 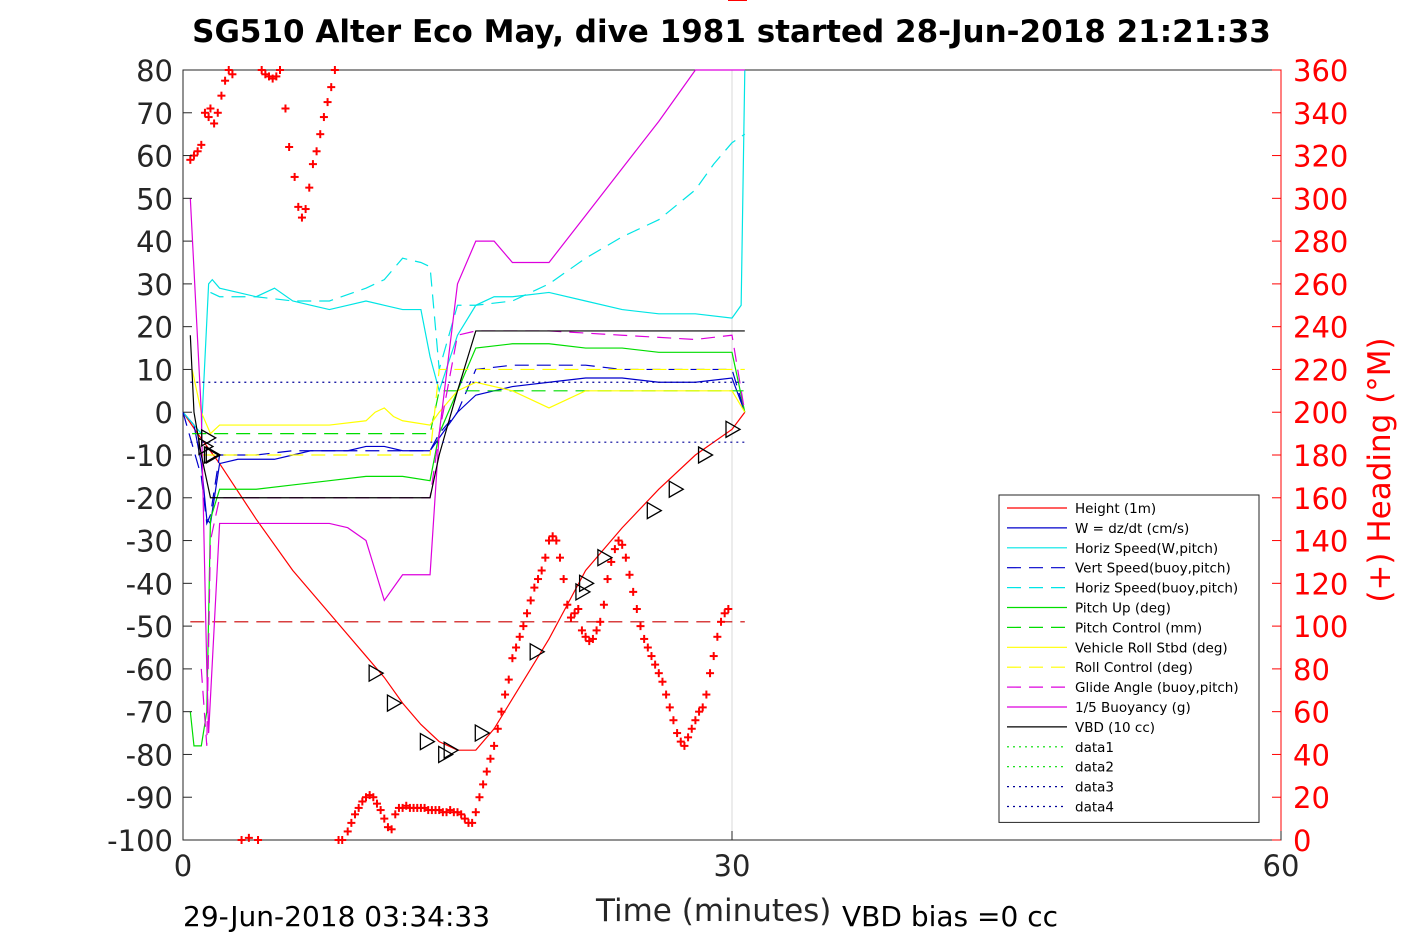 I want to click on legend-label: Pitch Up (deg), so click(x=1123, y=609).